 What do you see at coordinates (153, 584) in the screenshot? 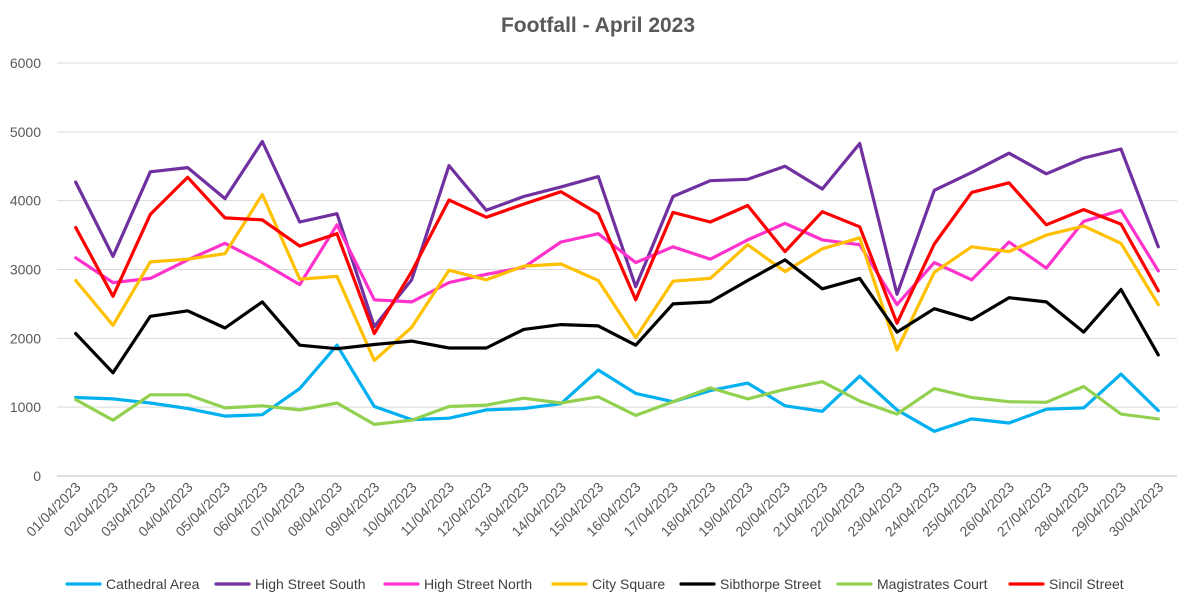
I see `legend-label-cathedral-area: Cathedral Area` at bounding box center [153, 584].